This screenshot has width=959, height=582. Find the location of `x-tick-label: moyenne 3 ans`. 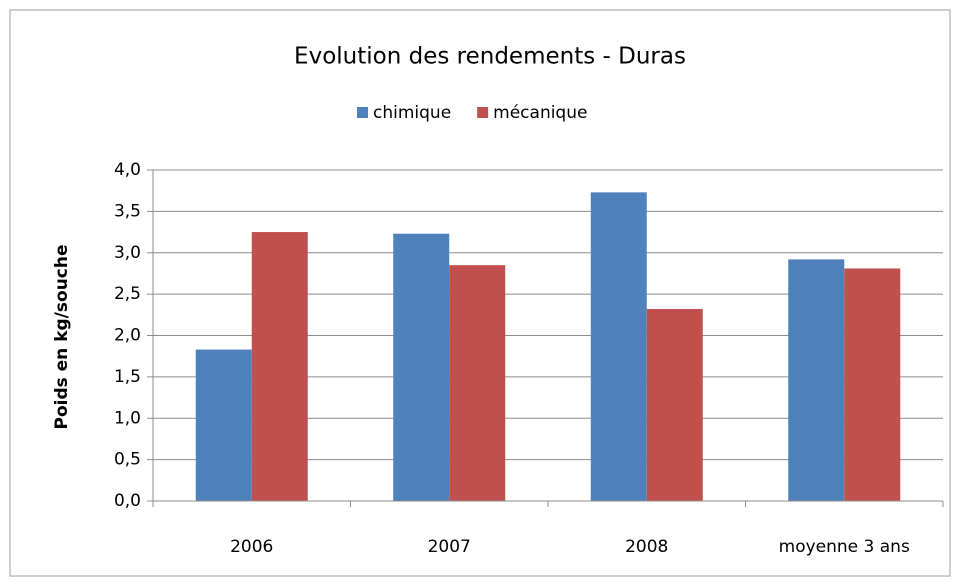

x-tick-label: moyenne 3 ans is located at coordinates (844, 547).